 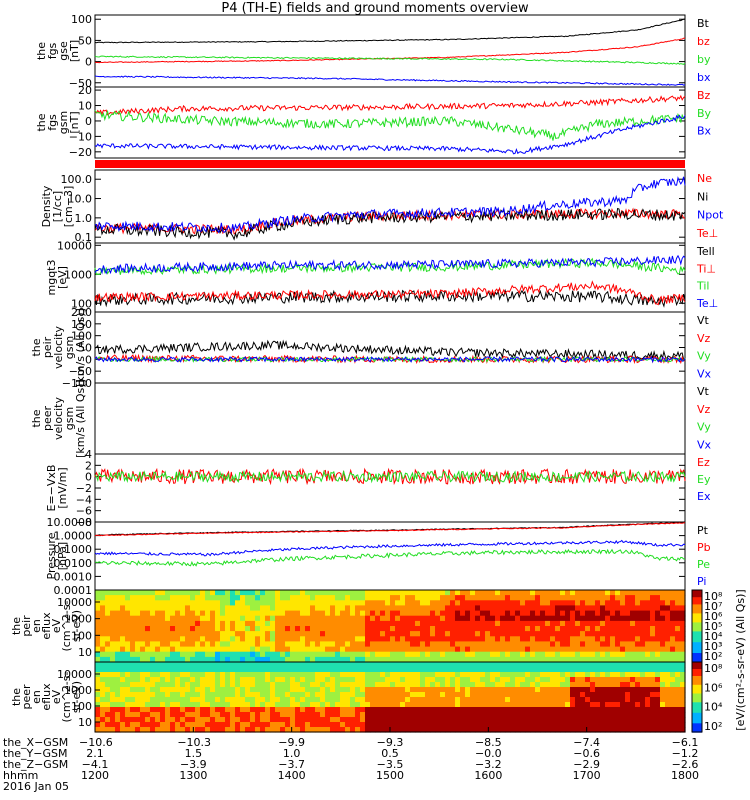 What do you see at coordinates (193, 753) in the screenshot?
I see `footer-value: 1.5` at bounding box center [193, 753].